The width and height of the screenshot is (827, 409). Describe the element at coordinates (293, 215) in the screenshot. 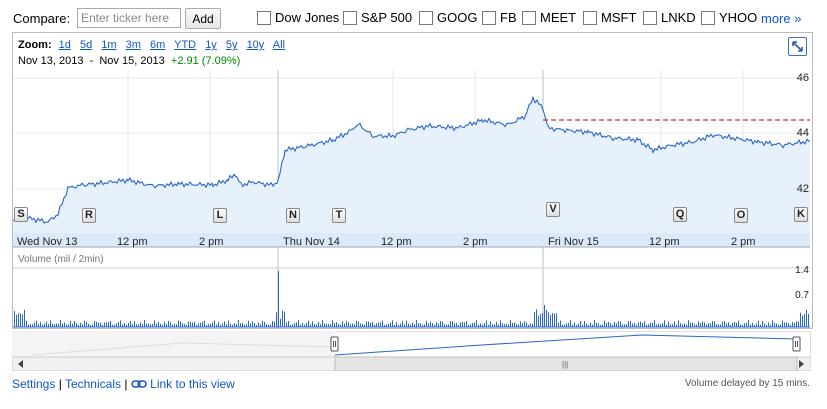

I see `news-flag-n: N` at that location.